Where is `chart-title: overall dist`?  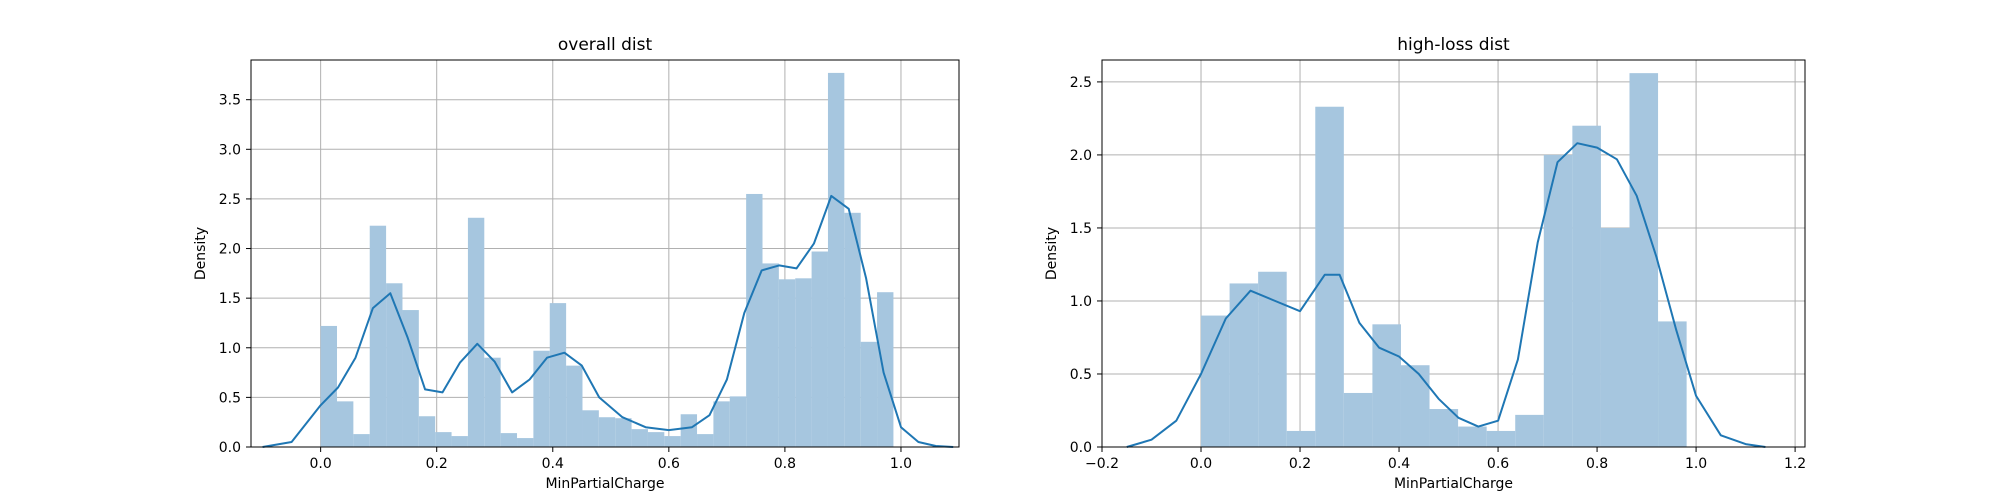
chart-title: overall dist is located at coordinates (605, 45).